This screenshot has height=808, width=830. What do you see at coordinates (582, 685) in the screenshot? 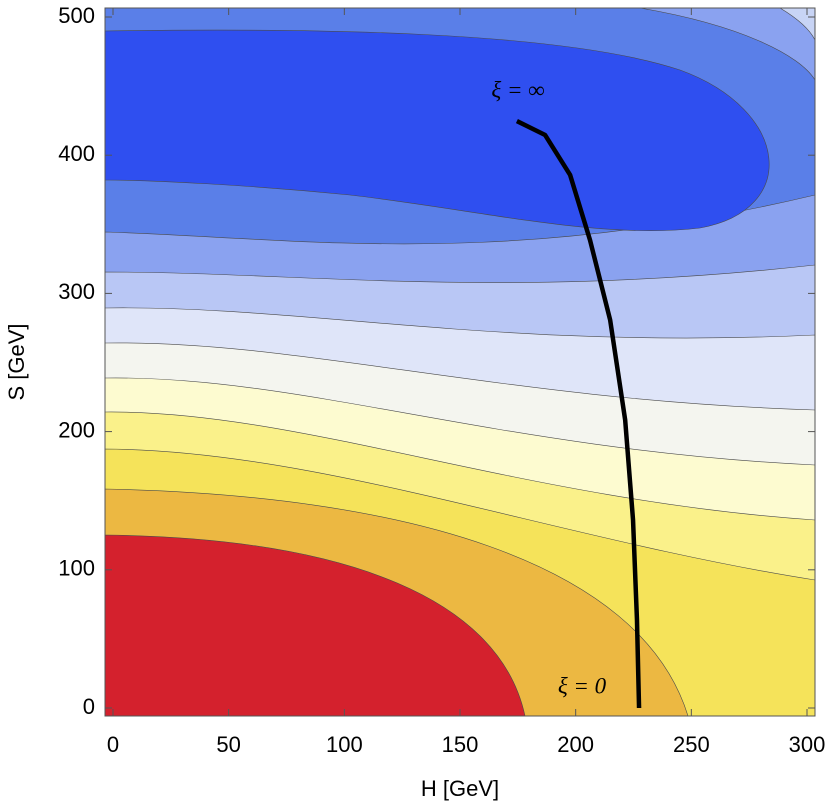
I see `annotation: ξ = 0` at bounding box center [582, 685].